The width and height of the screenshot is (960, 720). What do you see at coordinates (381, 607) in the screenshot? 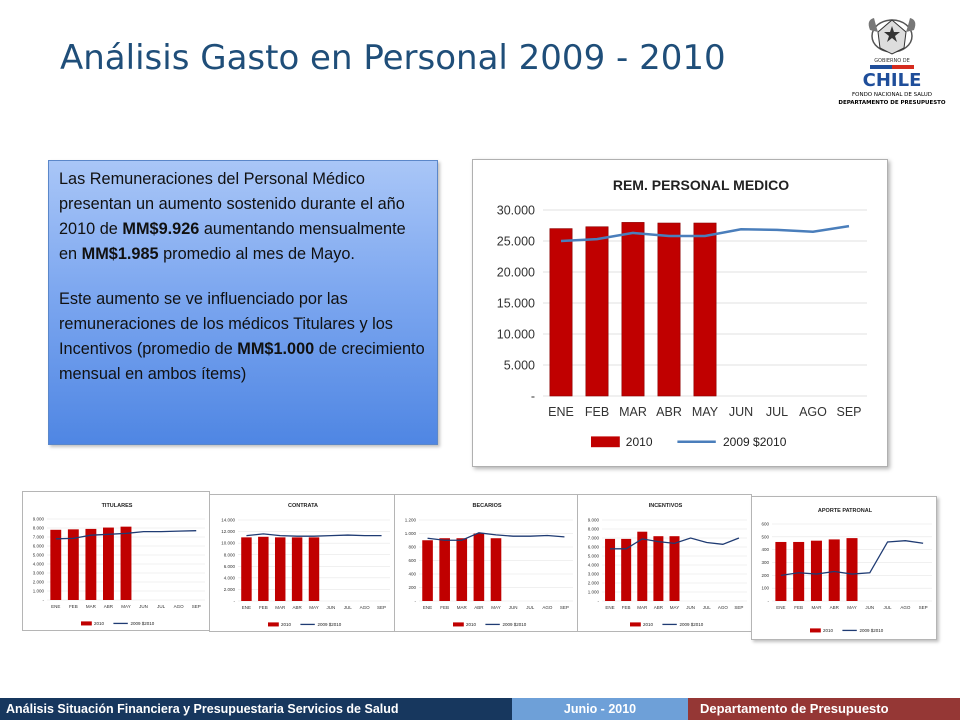
I see `x-tick-label: SEP` at bounding box center [381, 607].